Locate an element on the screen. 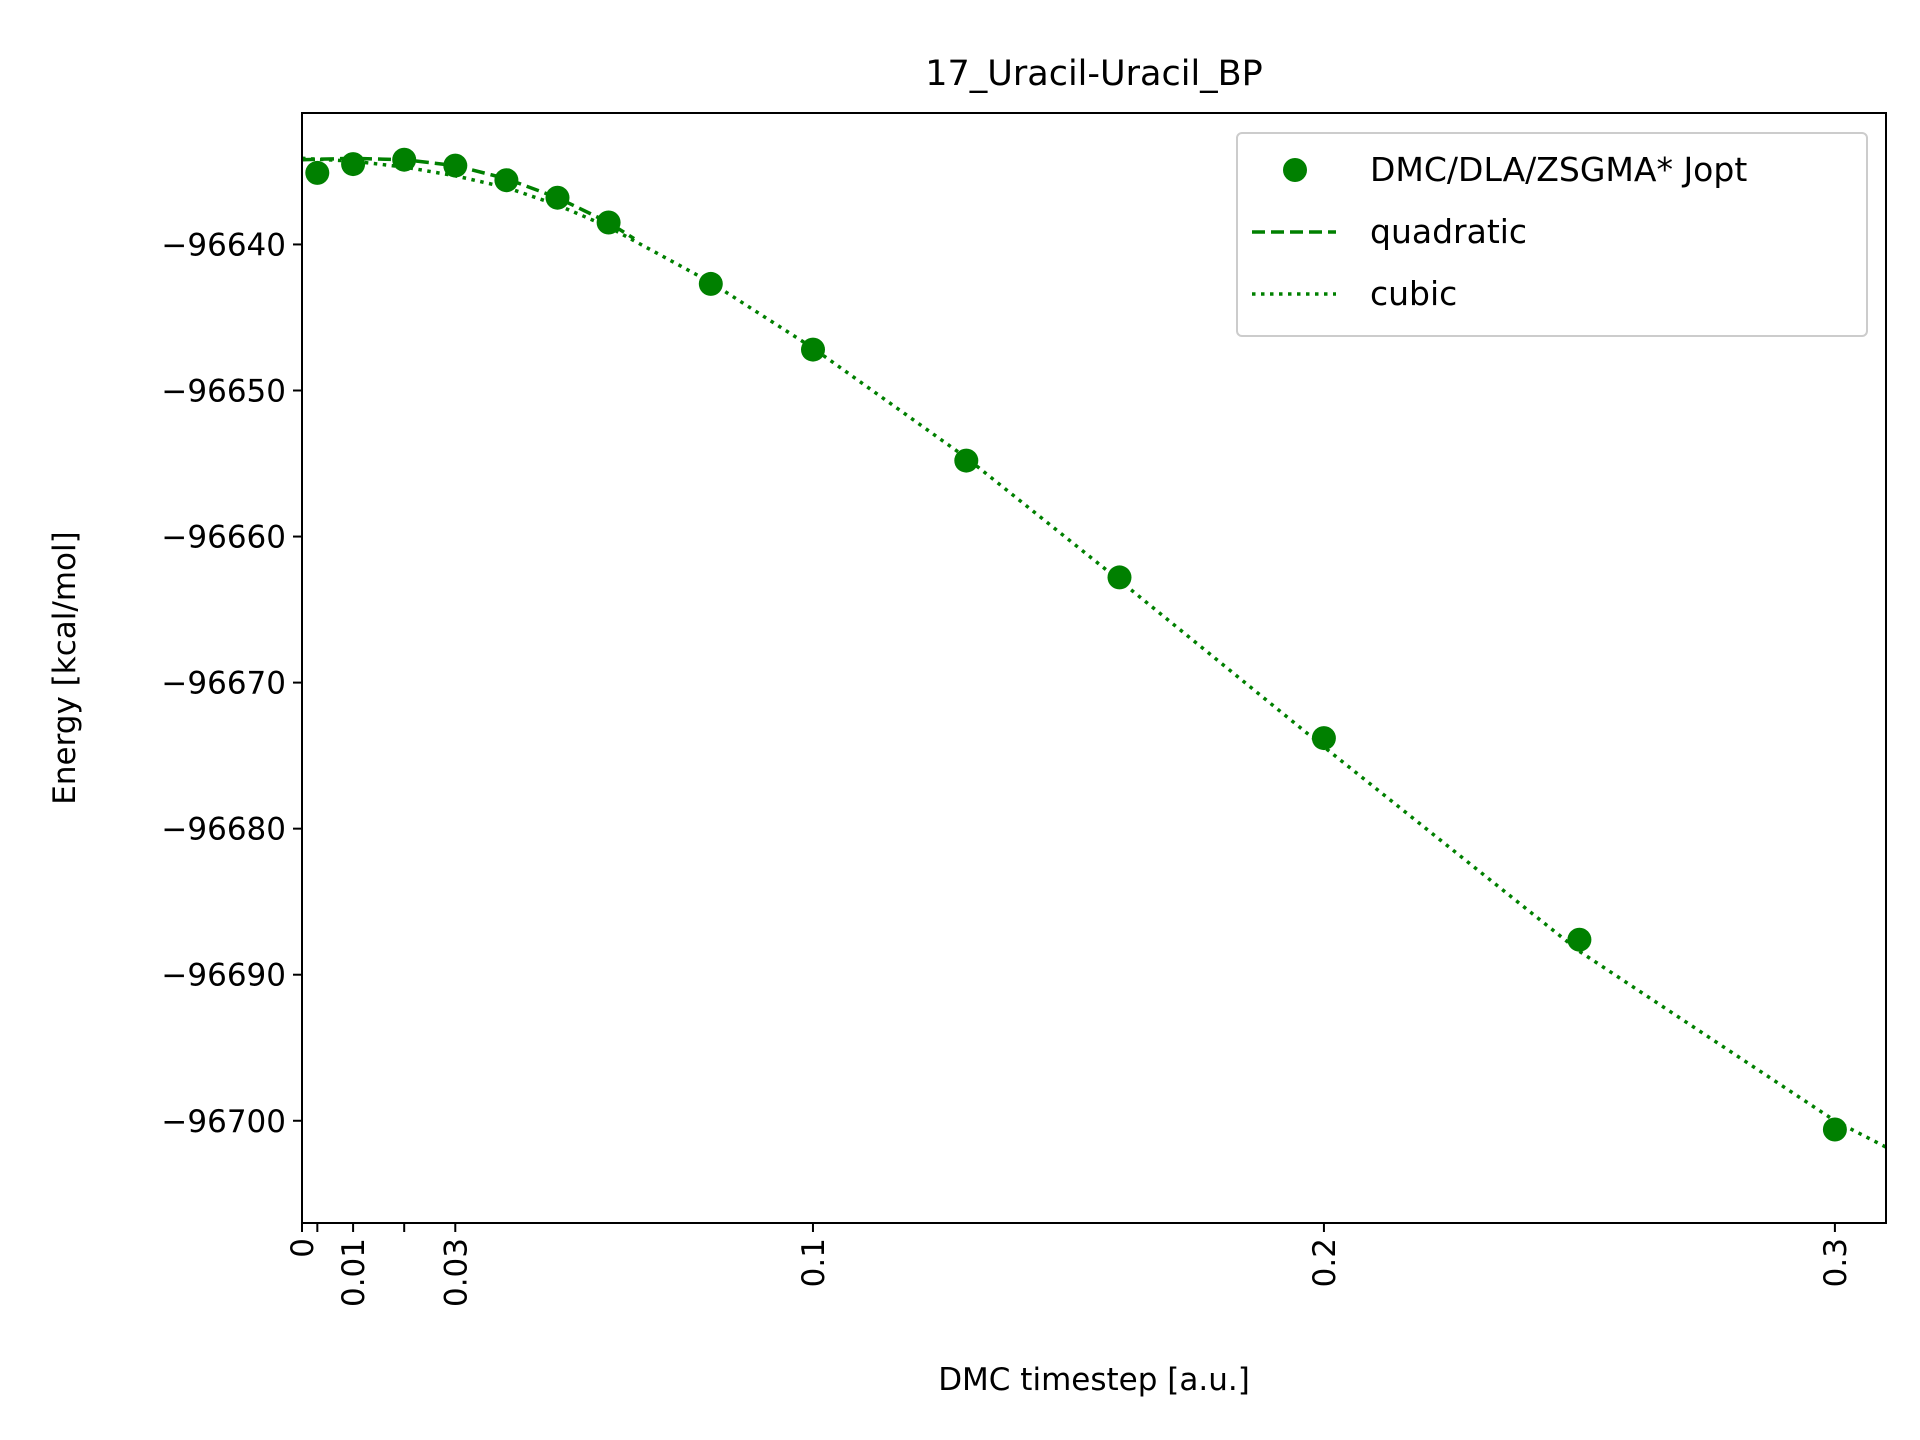 The height and width of the screenshot is (1440, 1920). y-tick-label: −96650 is located at coordinates (223, 392).